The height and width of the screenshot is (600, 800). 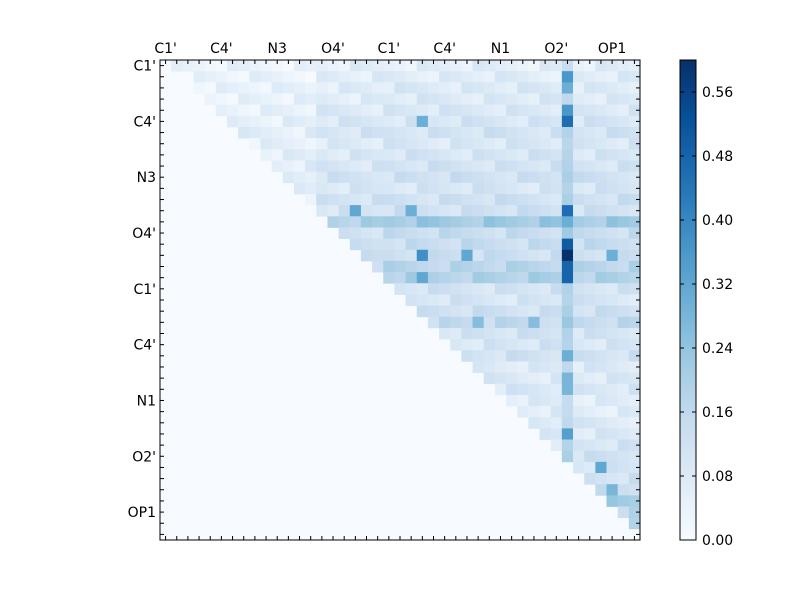 I want to click on x-tick-label: N1, so click(x=500, y=49).